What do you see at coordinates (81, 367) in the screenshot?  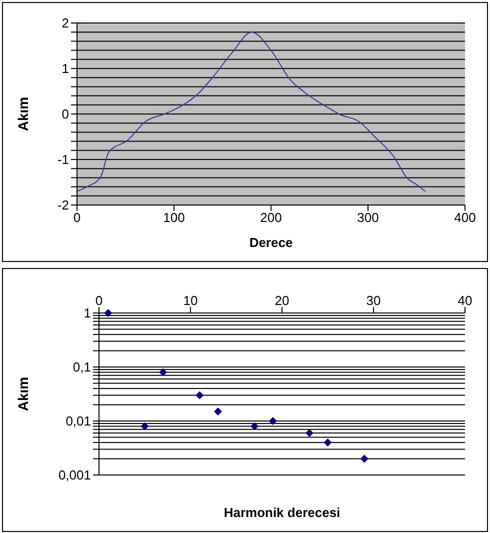 I see `y-tick-label: 0,1` at bounding box center [81, 367].